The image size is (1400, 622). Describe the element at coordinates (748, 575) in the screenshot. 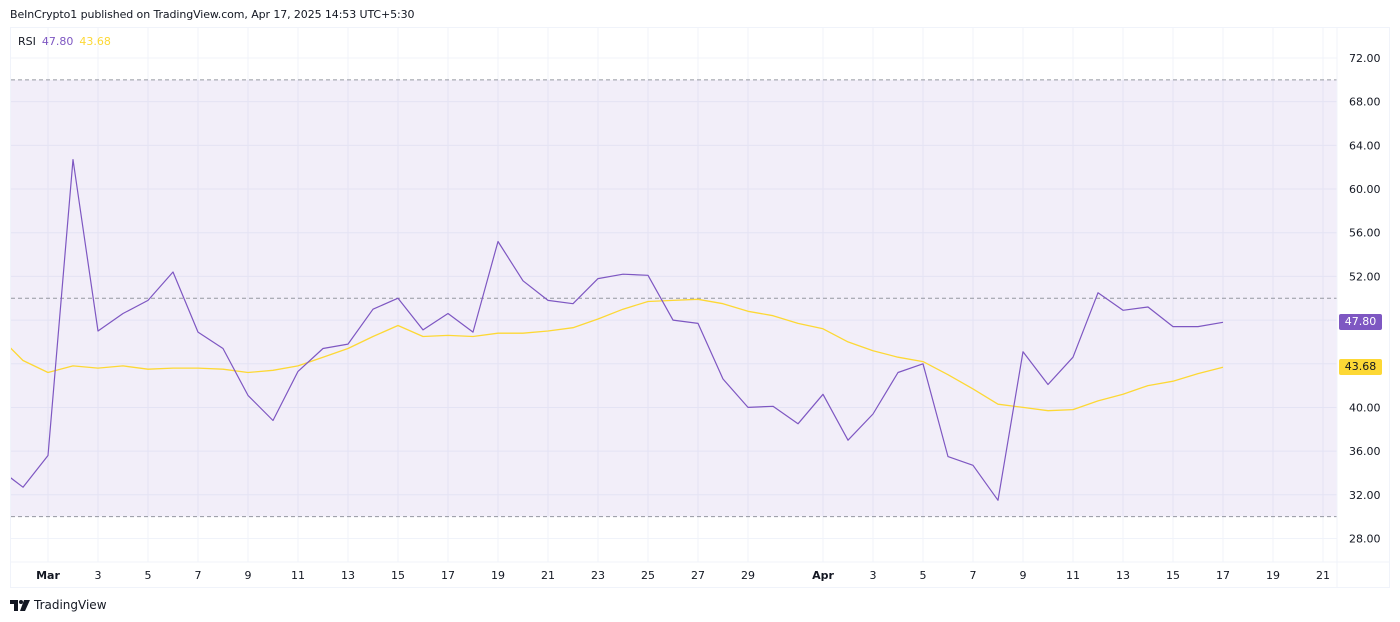

I see `time-axis-label: 29` at that location.